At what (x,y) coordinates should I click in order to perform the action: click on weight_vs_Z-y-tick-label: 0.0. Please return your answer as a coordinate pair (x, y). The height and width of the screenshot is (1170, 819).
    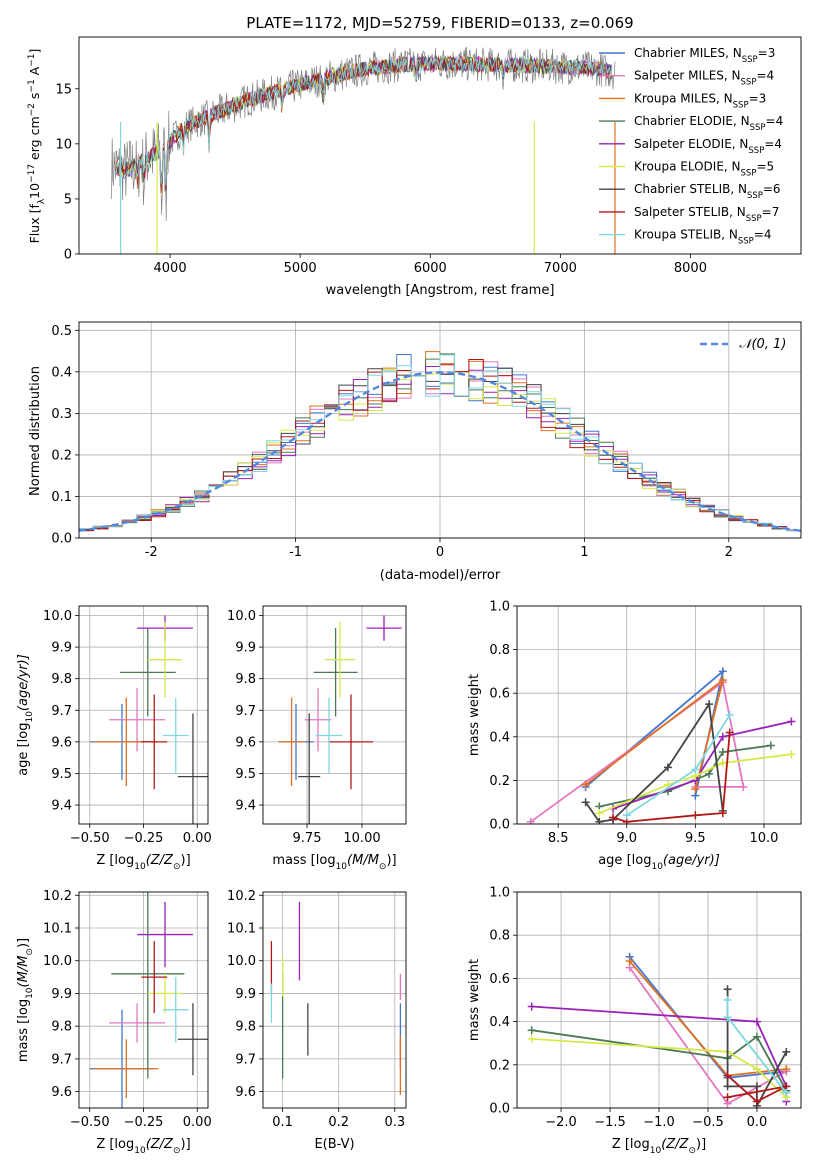
    Looking at the image, I should click on (499, 1109).